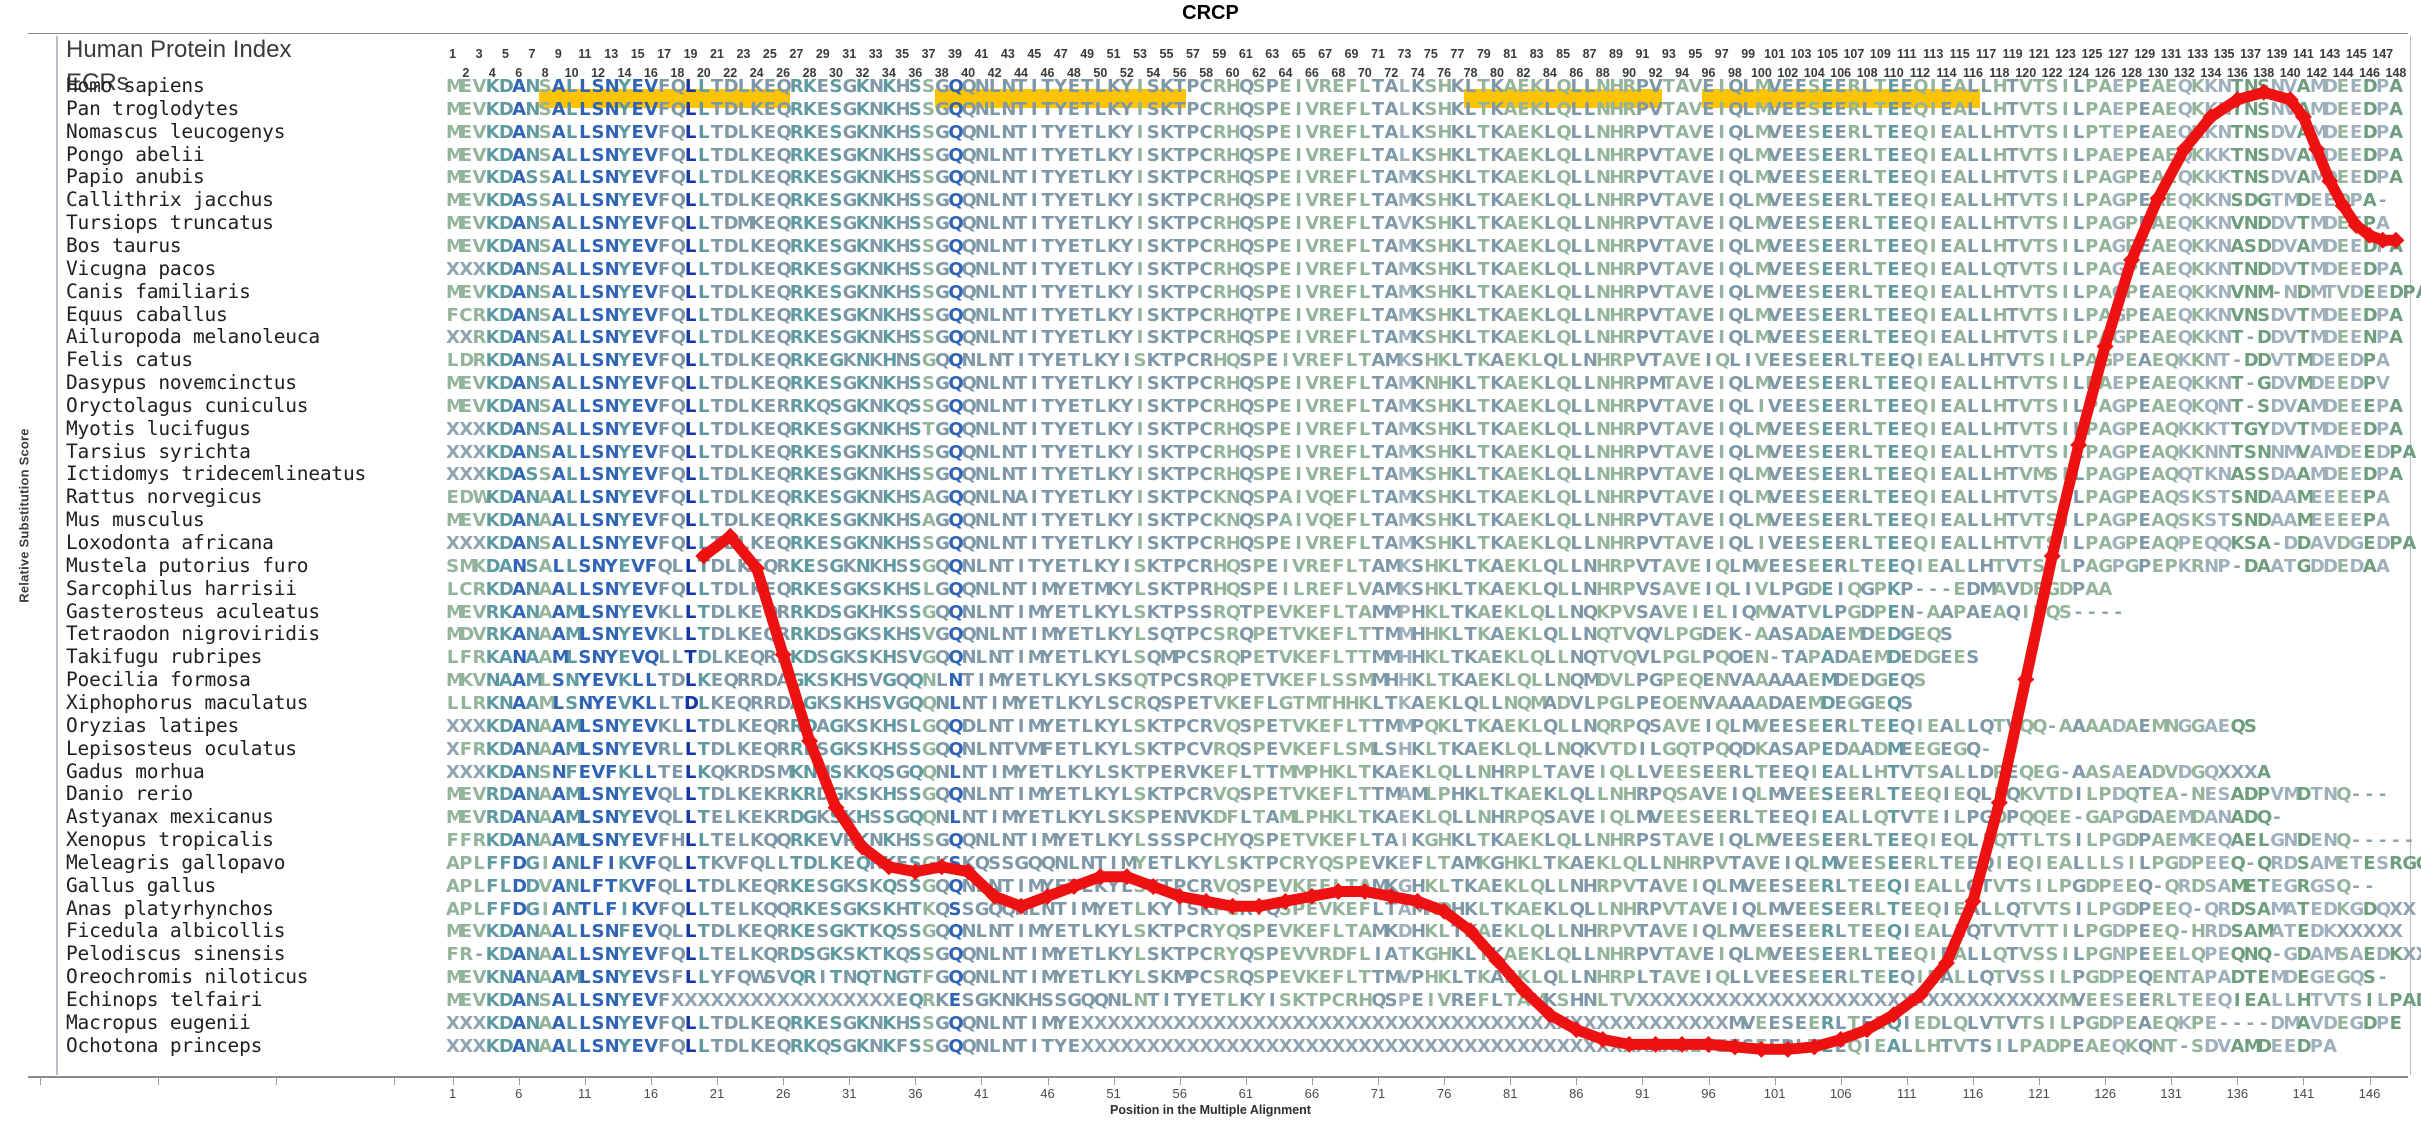  What do you see at coordinates (181, 588) in the screenshot?
I see `species-label: Sarcophilus harrisii` at bounding box center [181, 588].